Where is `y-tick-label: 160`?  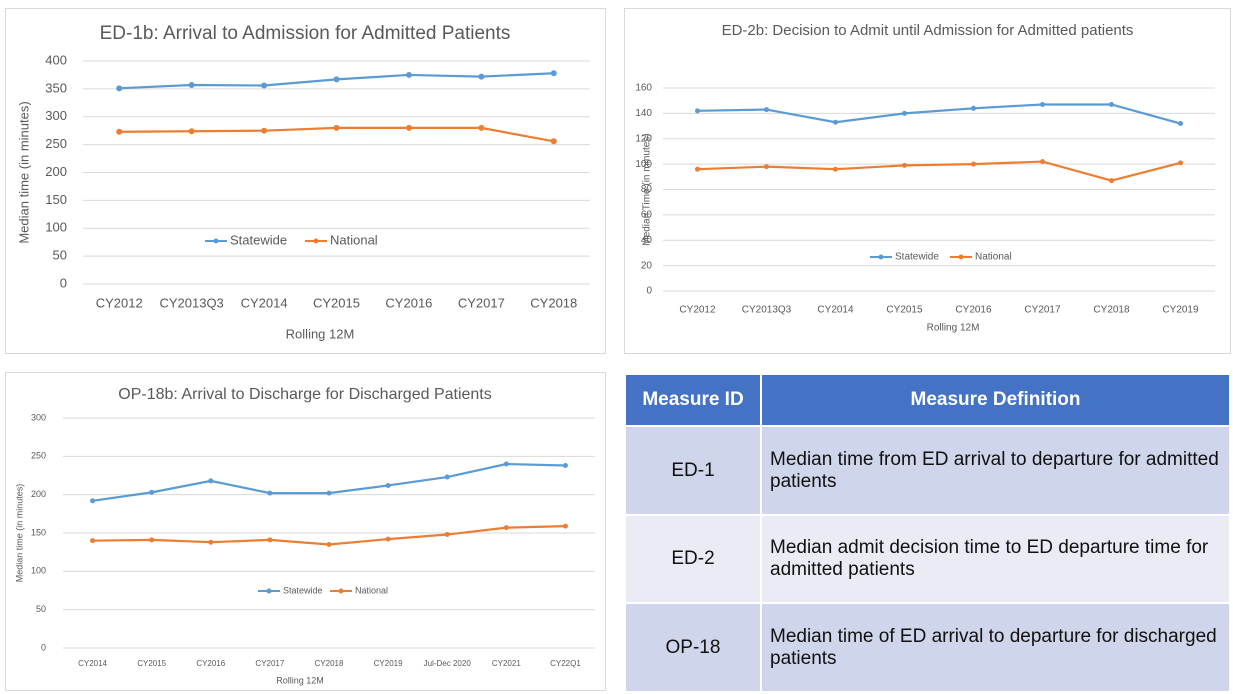 y-tick-label: 160 is located at coordinates (643, 88).